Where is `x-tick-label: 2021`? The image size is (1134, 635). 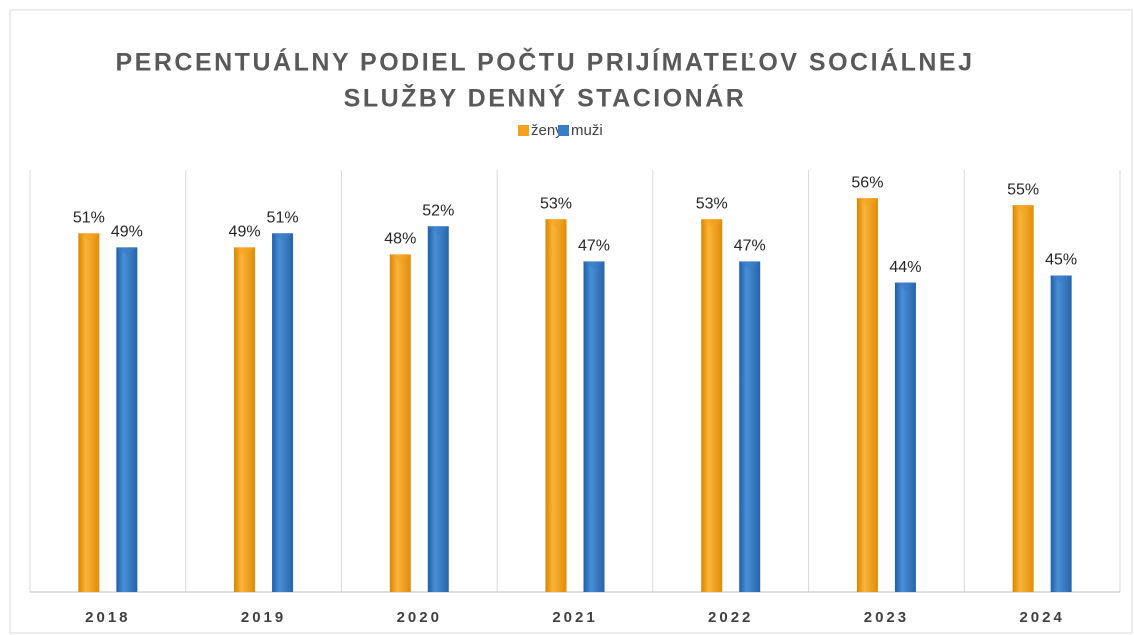
x-tick-label: 2021 is located at coordinates (574, 617).